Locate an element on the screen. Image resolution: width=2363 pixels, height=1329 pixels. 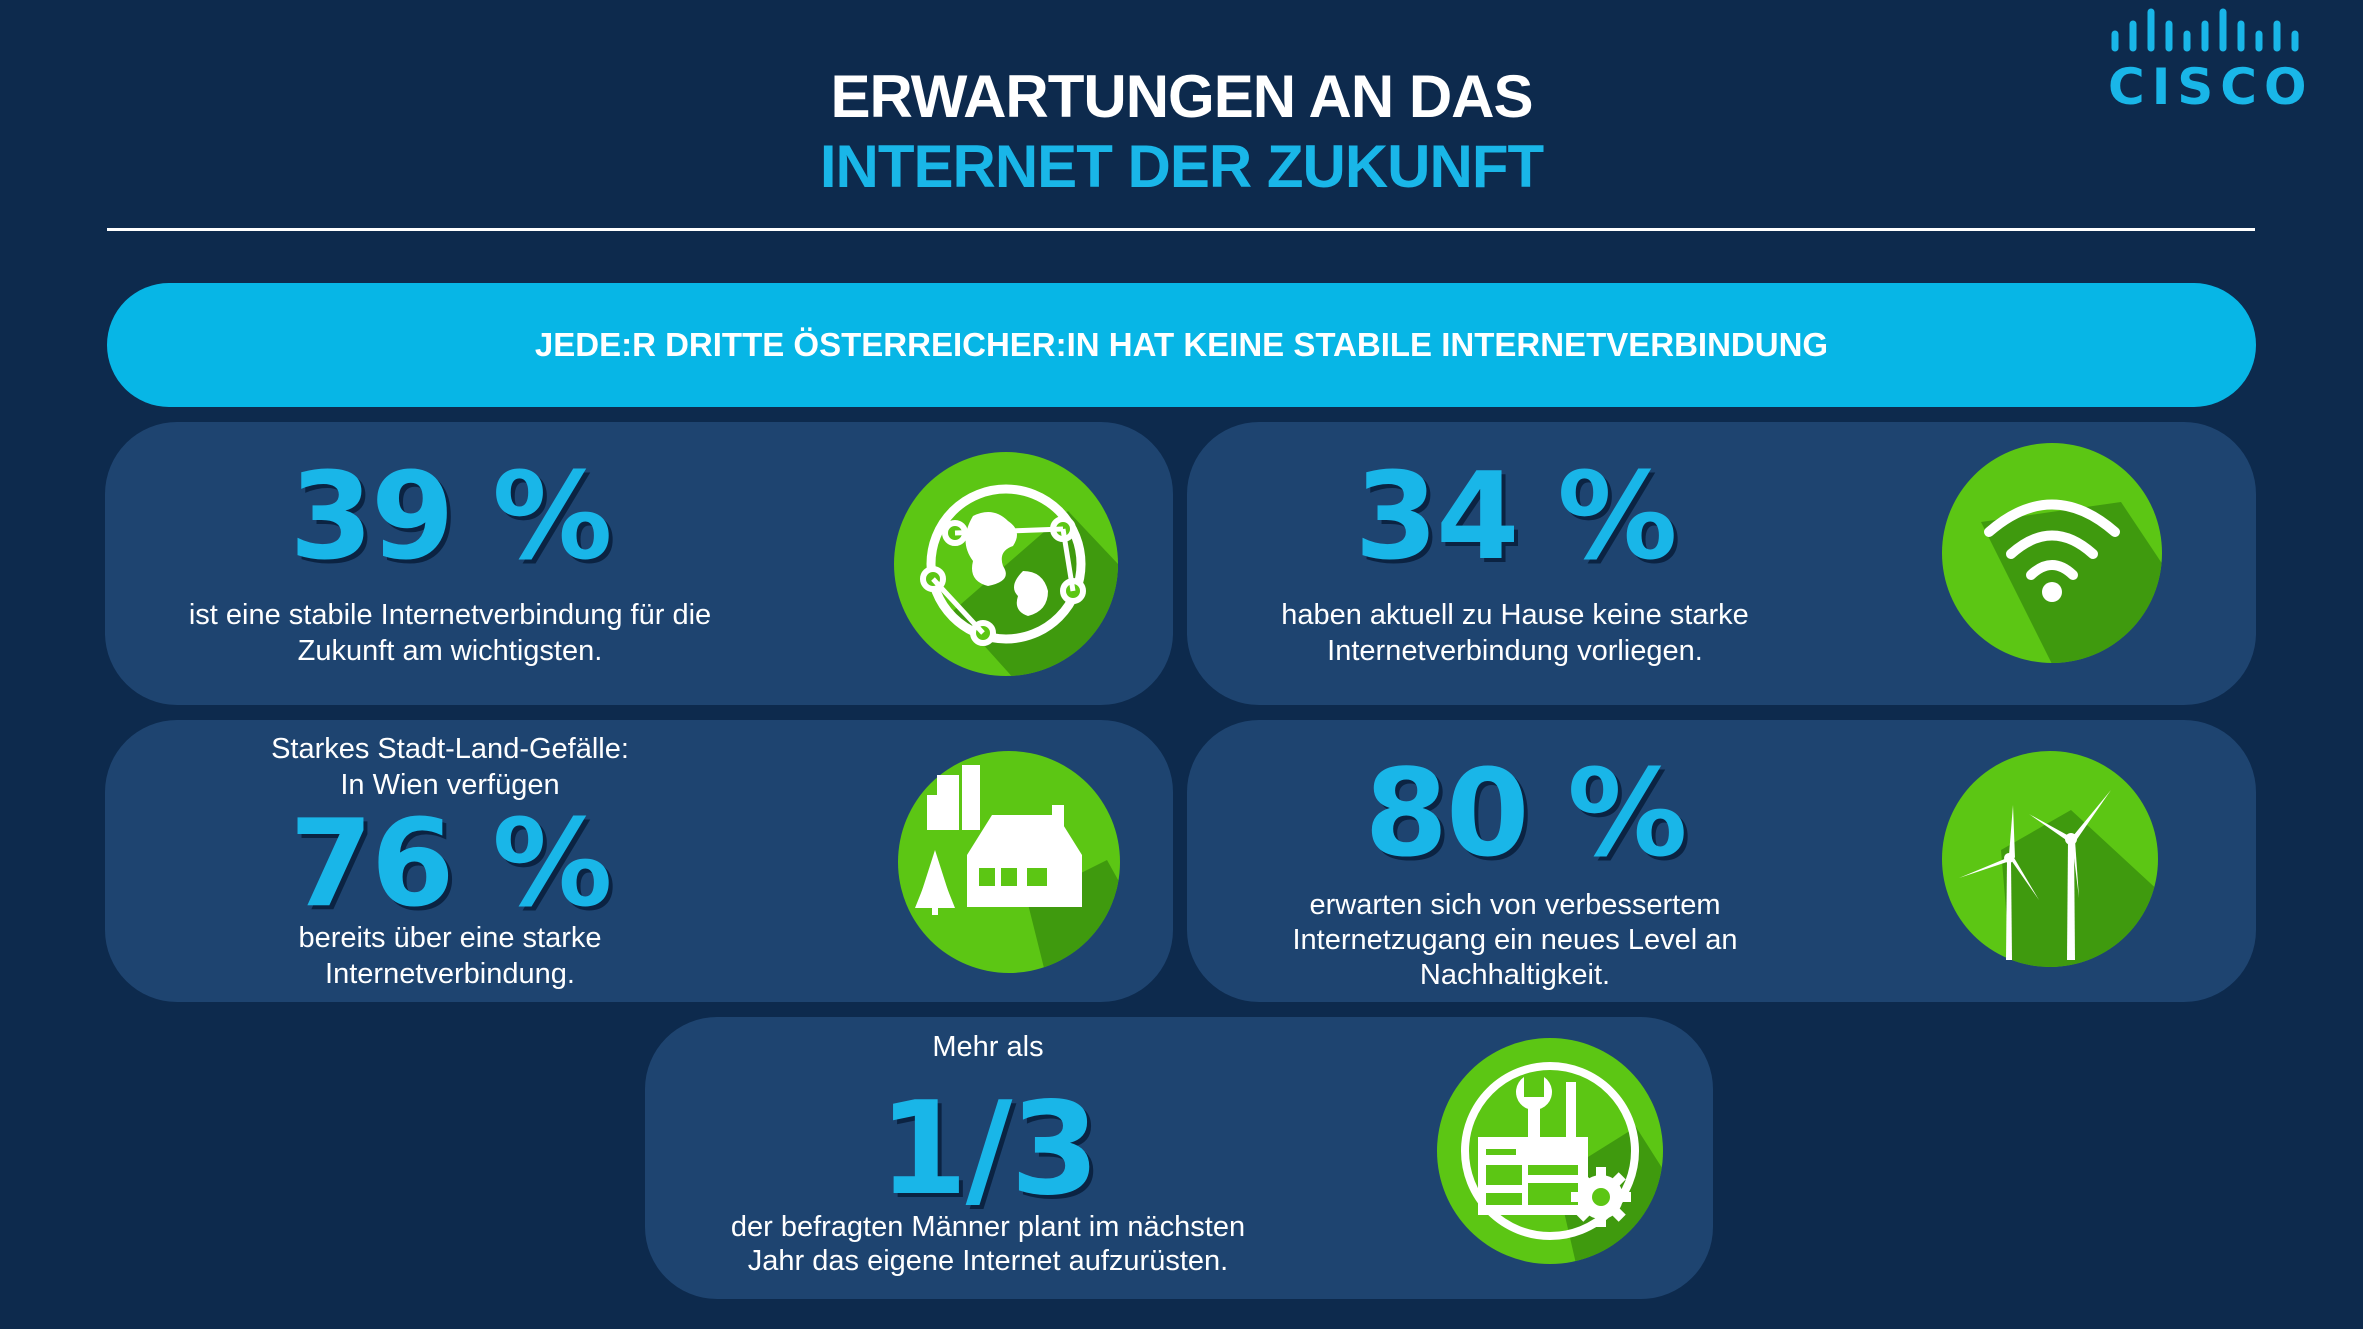
stat-value-39: 39 % is located at coordinates (450, 517).